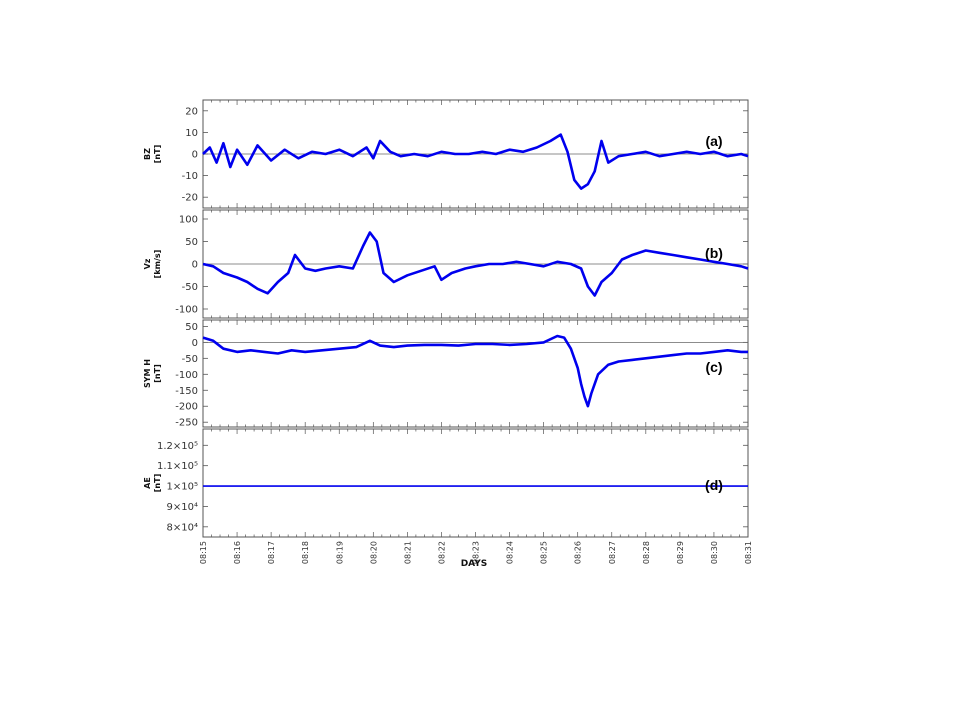 The height and width of the screenshot is (720, 960). I want to click on x-axis-label: DAYS, so click(474, 564).